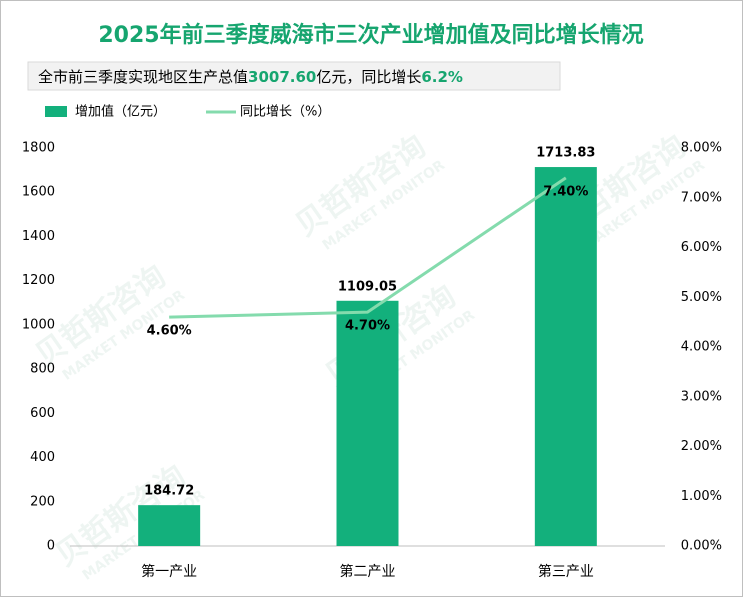 The height and width of the screenshot is (597, 743). I want to click on y2-tick-label: 4.00%, so click(701, 347).